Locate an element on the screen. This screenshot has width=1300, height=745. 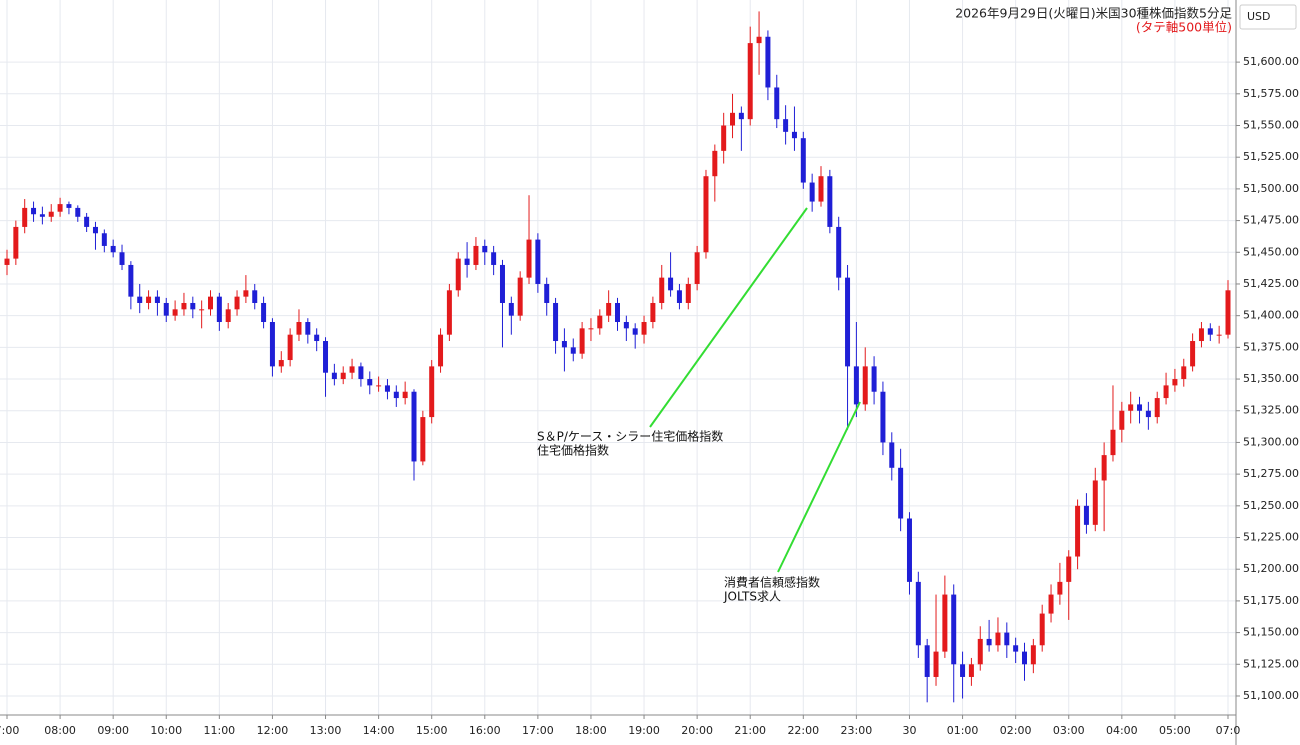
x-tick-label: 19:00 is located at coordinates (644, 730).